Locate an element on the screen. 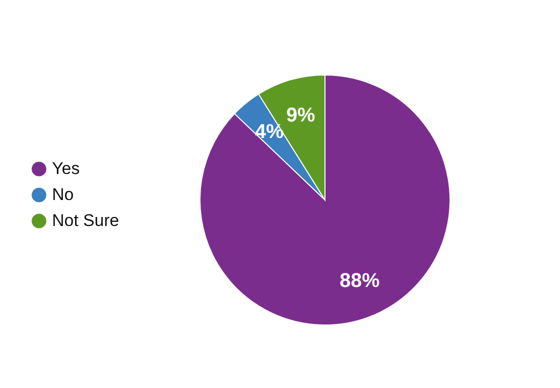 This screenshot has height=388, width=560. legend-label: Yes is located at coordinates (66, 168).